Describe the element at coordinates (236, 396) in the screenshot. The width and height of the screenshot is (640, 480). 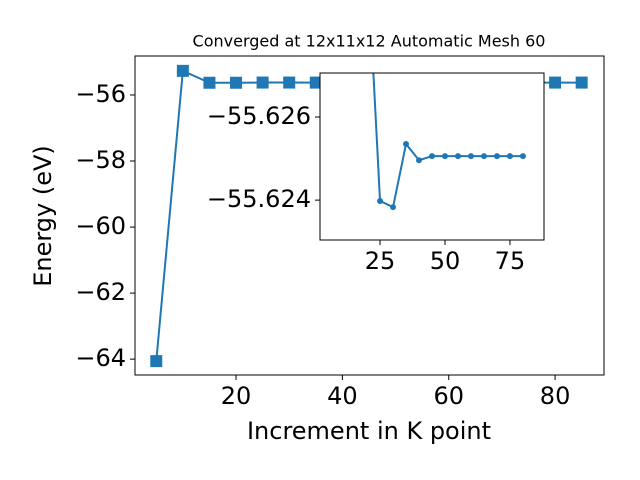
I see `x-tick-label: 20` at that location.